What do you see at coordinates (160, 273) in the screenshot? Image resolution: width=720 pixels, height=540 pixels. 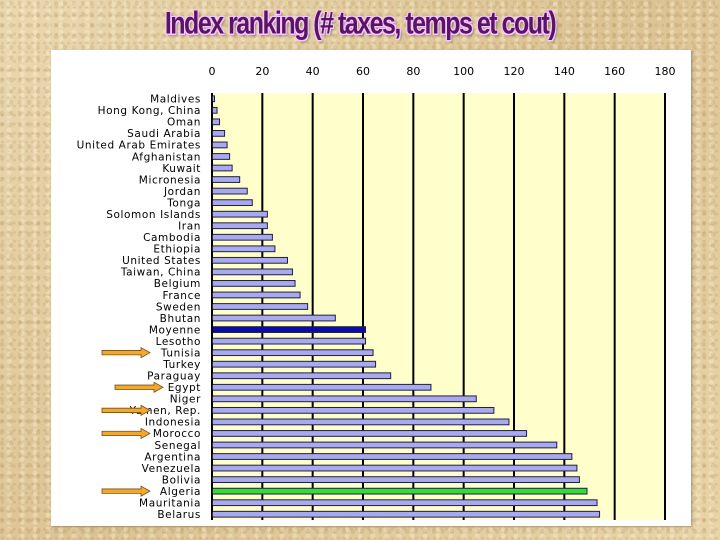 I see `category-label: Taiwan, China` at bounding box center [160, 273].